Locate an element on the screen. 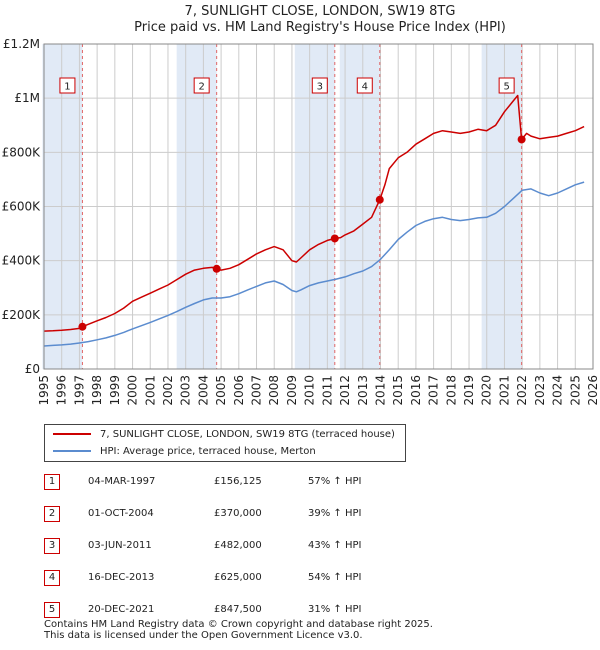 The width and height of the screenshot is (600, 650). x-tick-label: 1996 is located at coordinates (62, 390).